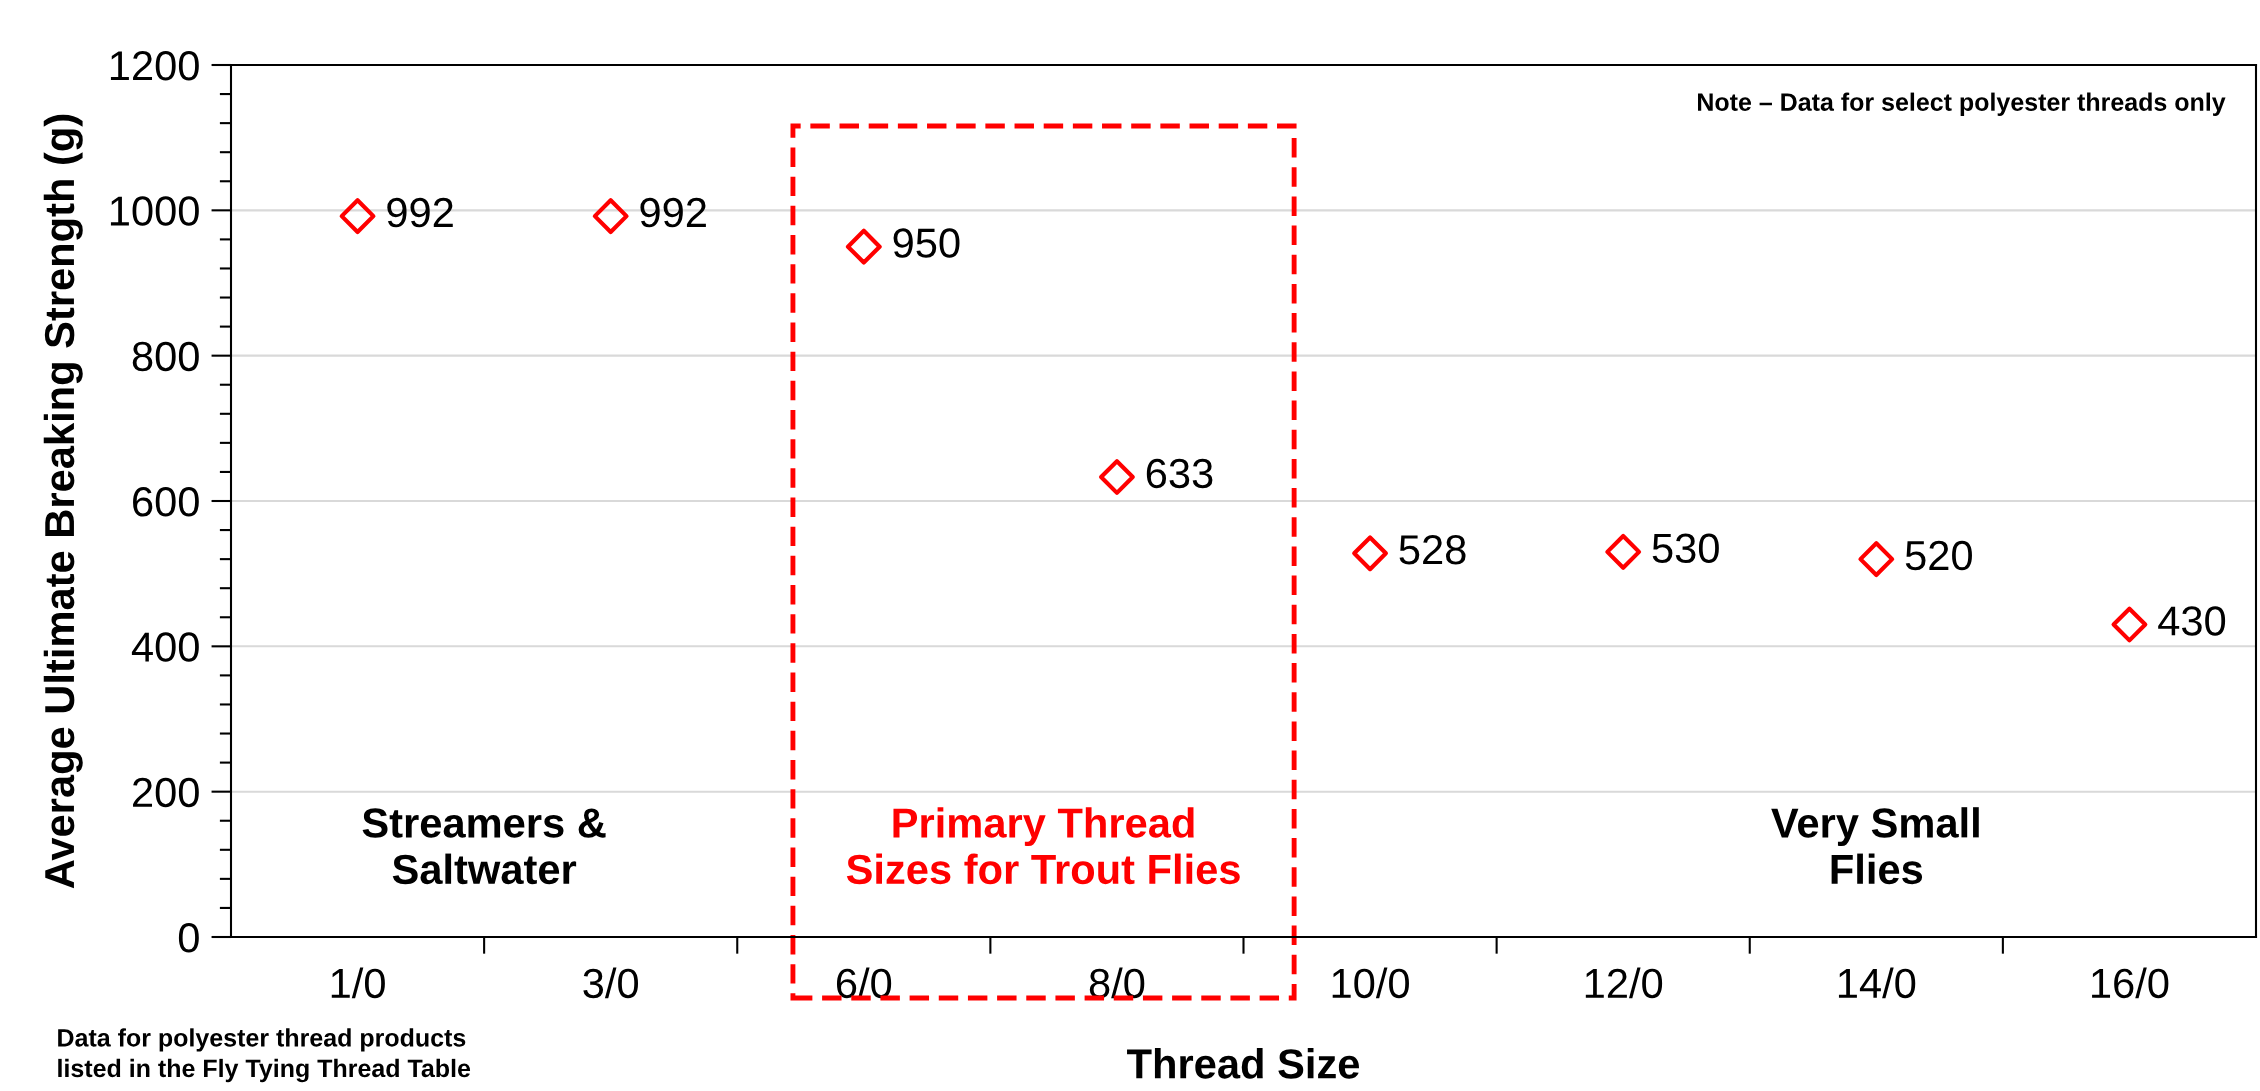 The height and width of the screenshot is (1091, 2260). Describe the element at coordinates (154, 211) in the screenshot. I see `y-tick-label: 1000` at that location.